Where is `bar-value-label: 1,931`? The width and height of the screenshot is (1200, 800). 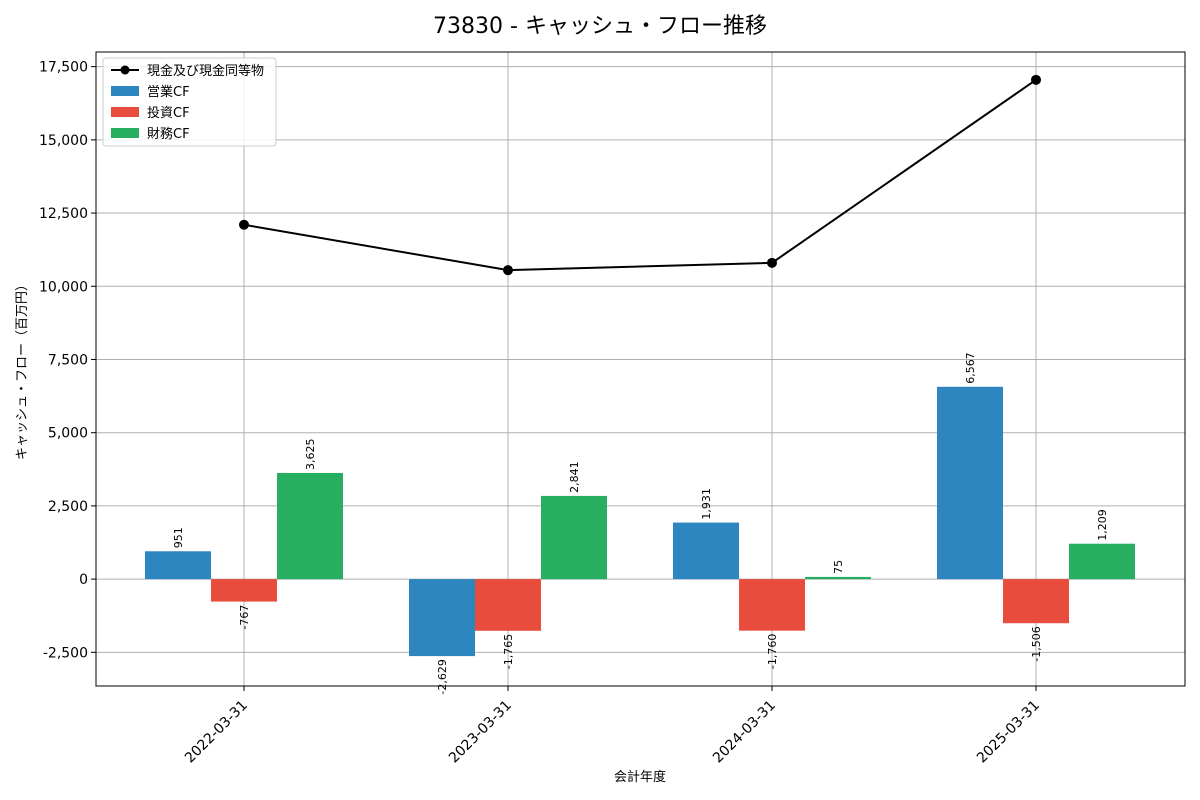 bar-value-label: 1,931 is located at coordinates (706, 504).